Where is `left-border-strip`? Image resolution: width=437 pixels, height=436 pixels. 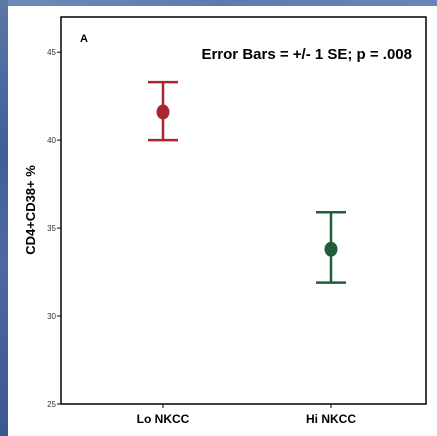 left-border-strip is located at coordinates (4, 218).